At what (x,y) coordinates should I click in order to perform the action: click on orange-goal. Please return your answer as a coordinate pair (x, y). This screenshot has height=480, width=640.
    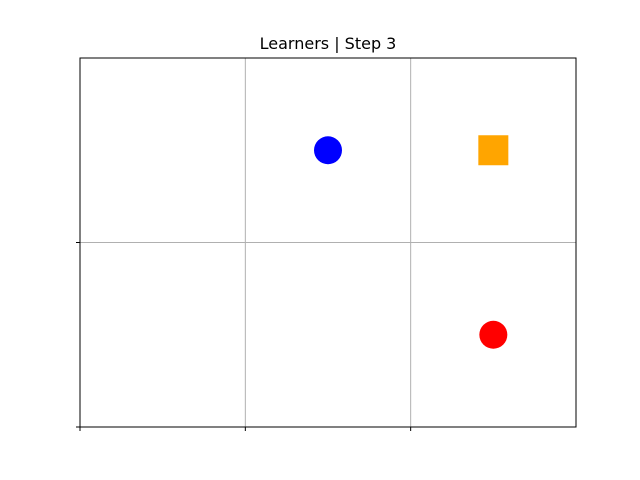
    Looking at the image, I should click on (493, 150).